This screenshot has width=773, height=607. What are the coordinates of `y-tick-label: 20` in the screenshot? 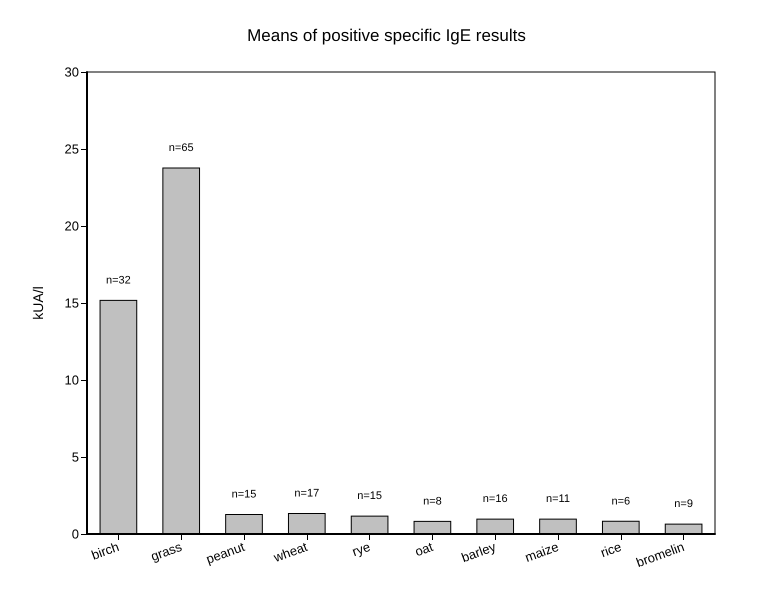 It's located at (71, 226).